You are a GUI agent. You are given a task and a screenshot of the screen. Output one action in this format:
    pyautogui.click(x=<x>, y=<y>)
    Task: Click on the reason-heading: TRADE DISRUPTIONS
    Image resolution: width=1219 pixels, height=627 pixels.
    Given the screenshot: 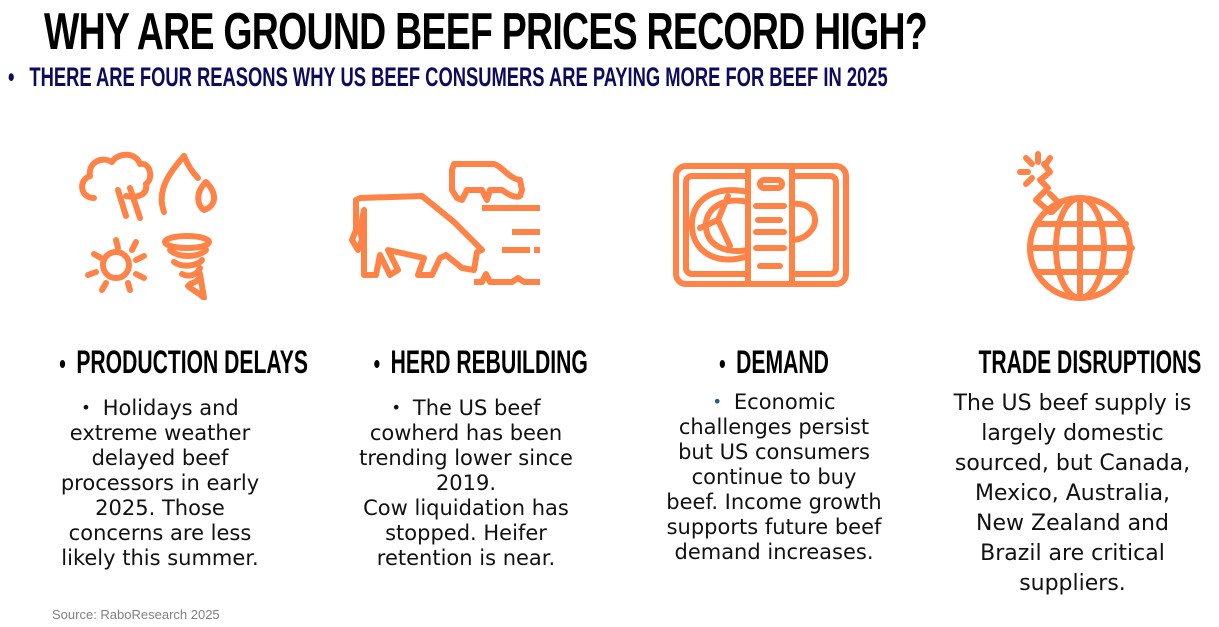 What is the action you would take?
    pyautogui.click(x=1089, y=362)
    